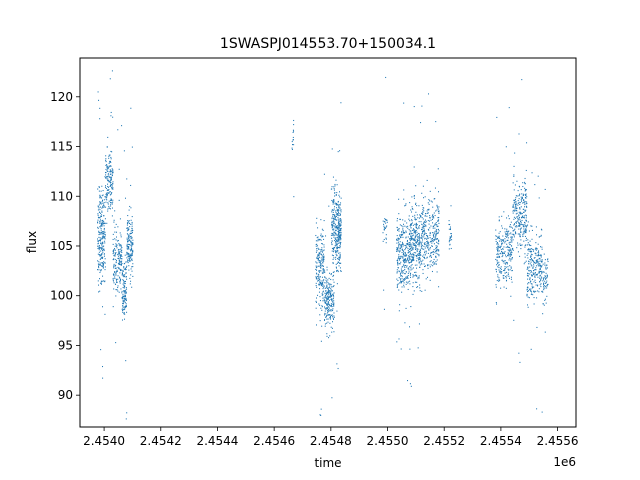  What do you see at coordinates (104, 441) in the screenshot?
I see `x-tick-label: 2.4540` at bounding box center [104, 441].